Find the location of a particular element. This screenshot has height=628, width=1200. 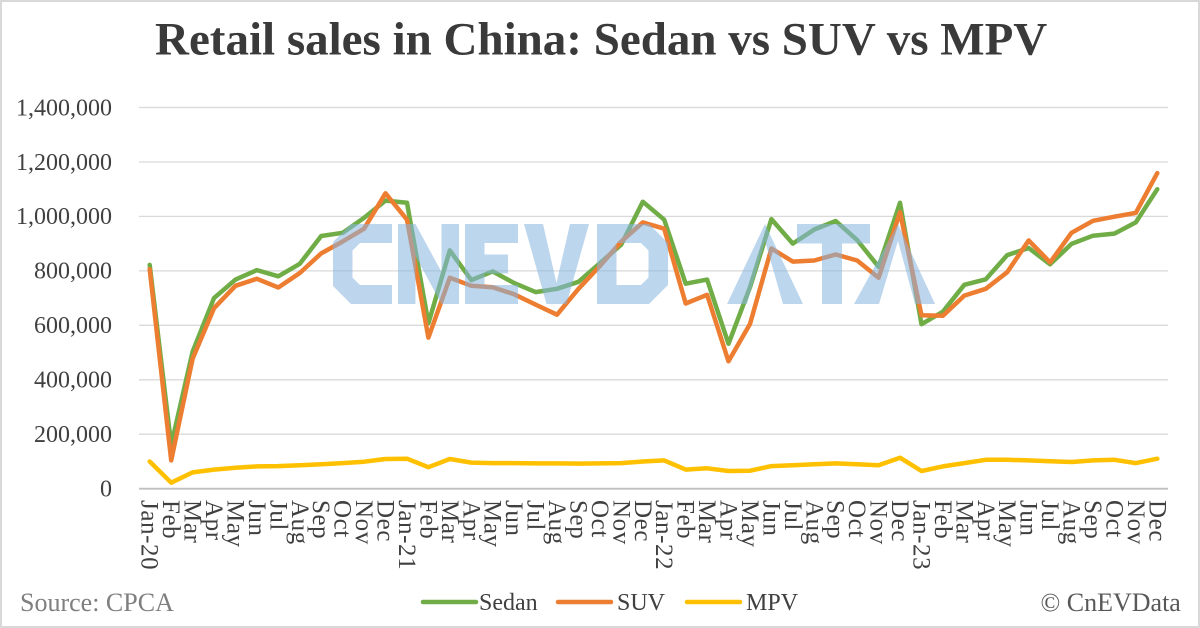

svg-text: Jan-21 is located at coordinates (406, 535).